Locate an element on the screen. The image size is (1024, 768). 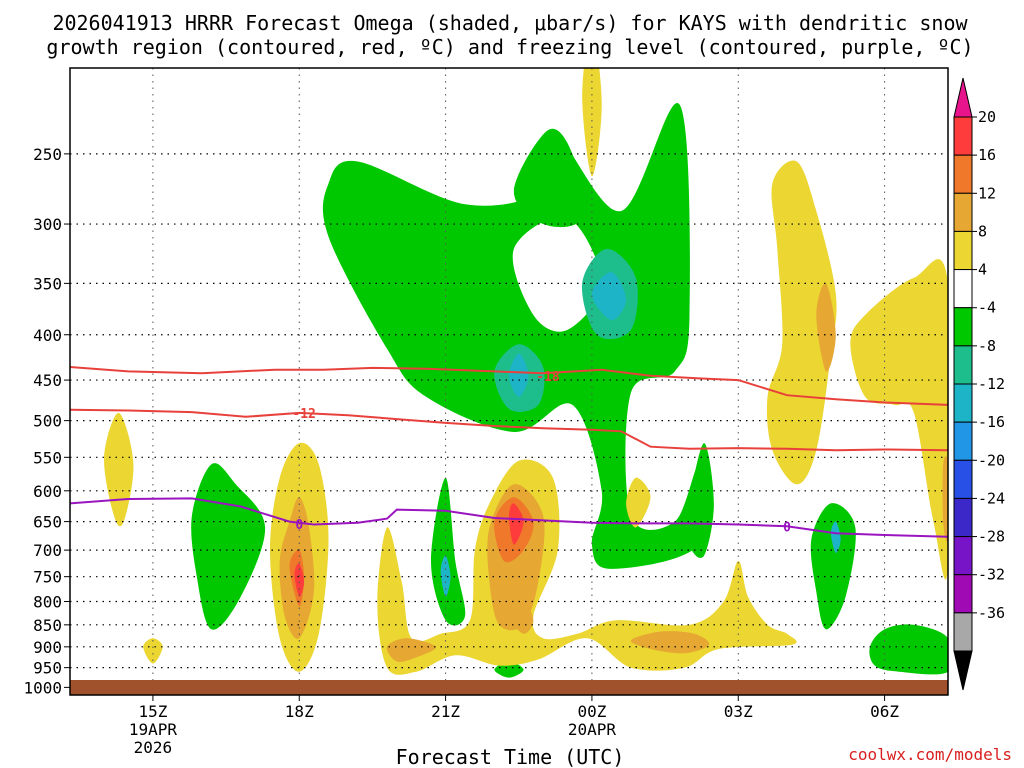
dgz-contour-1-line is located at coordinates (509, 430).